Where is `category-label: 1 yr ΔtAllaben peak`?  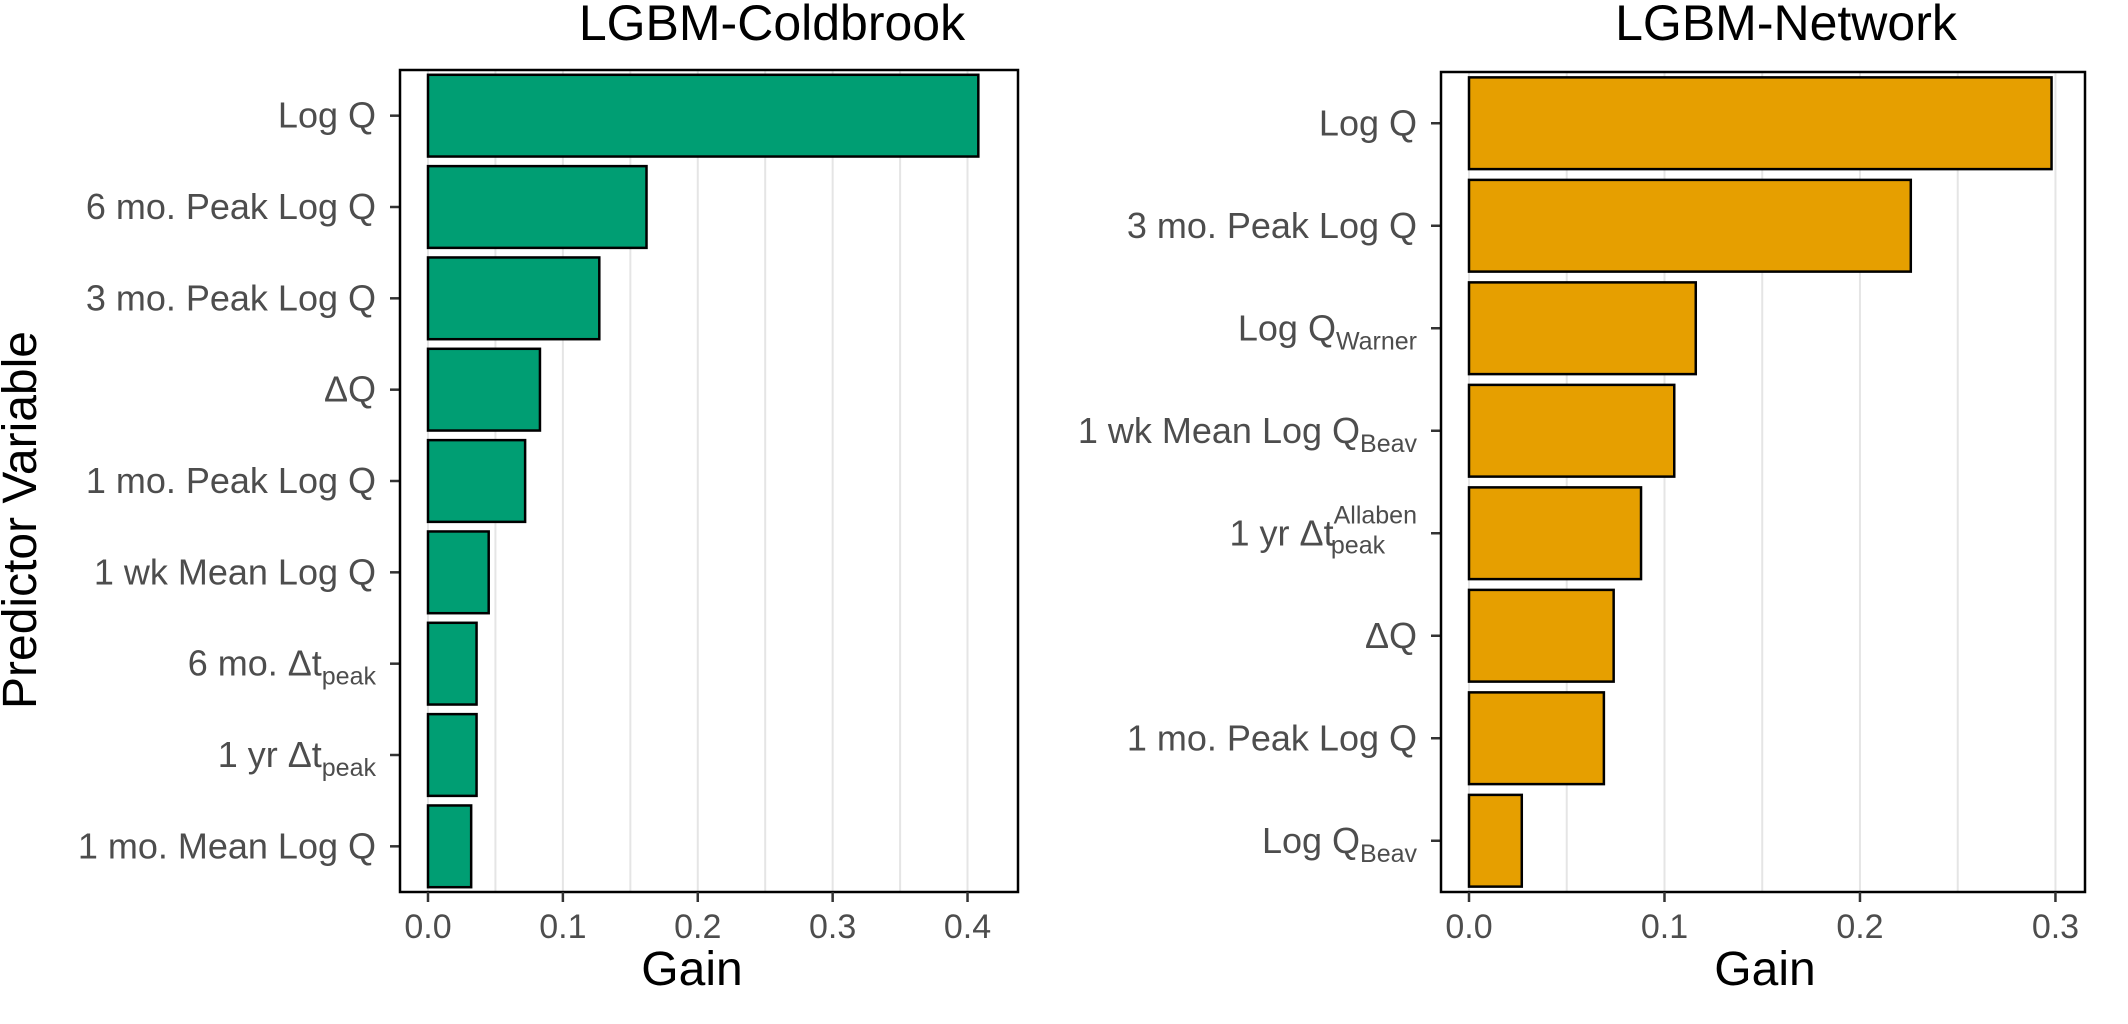
category-label: 1 yr ΔtAllaben peak is located at coordinates (1323, 530).